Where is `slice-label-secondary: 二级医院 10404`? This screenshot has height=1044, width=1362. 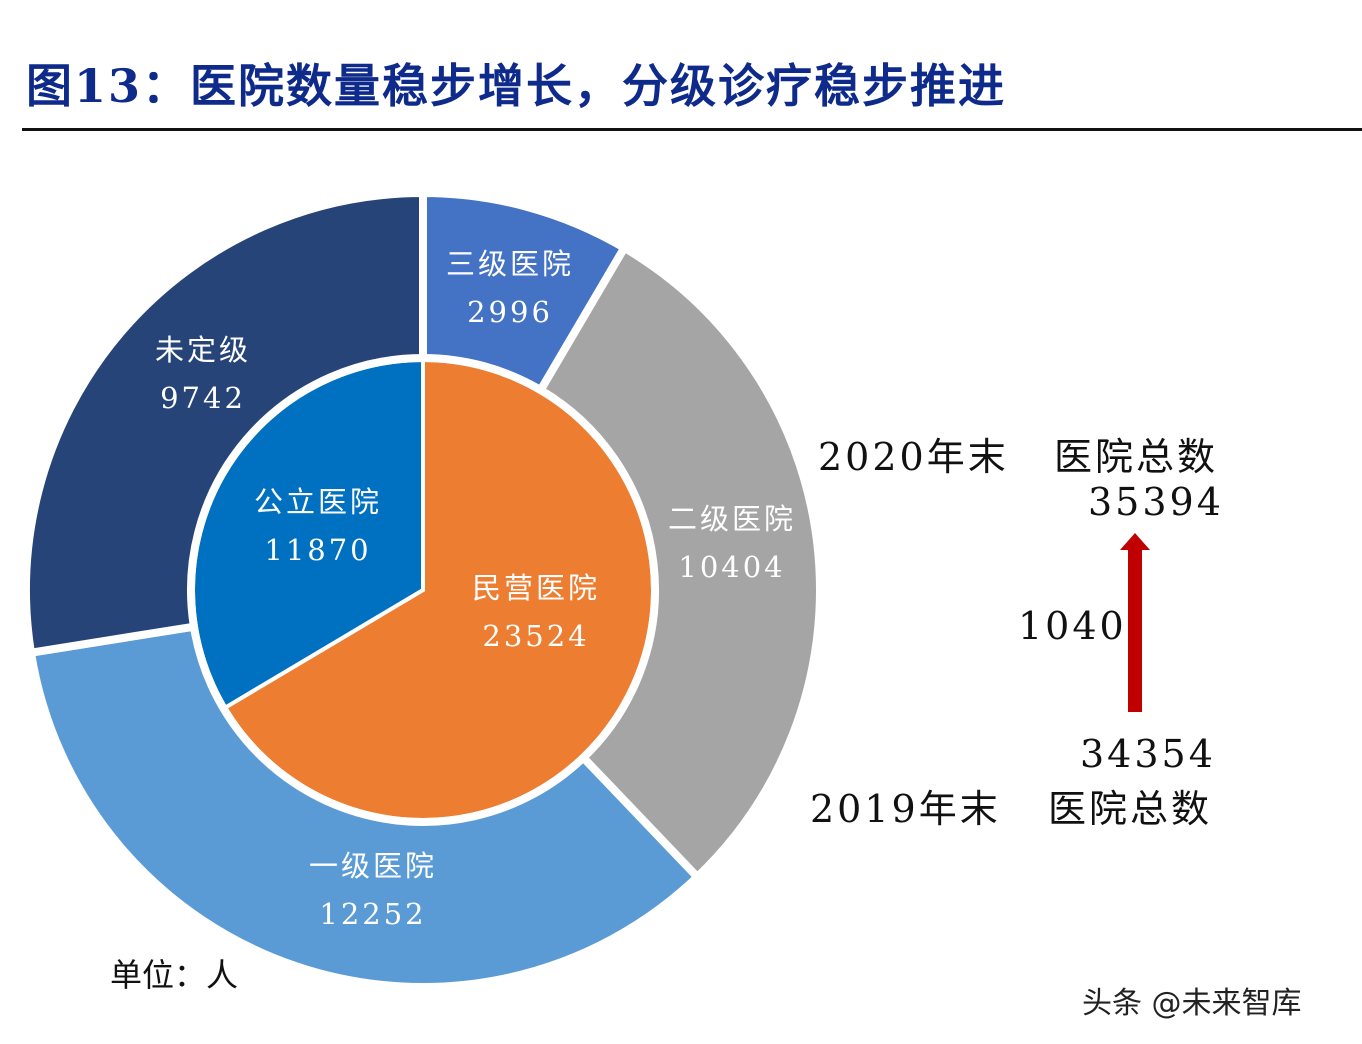
slice-label-secondary: 二级医院 10404 is located at coordinates (732, 543).